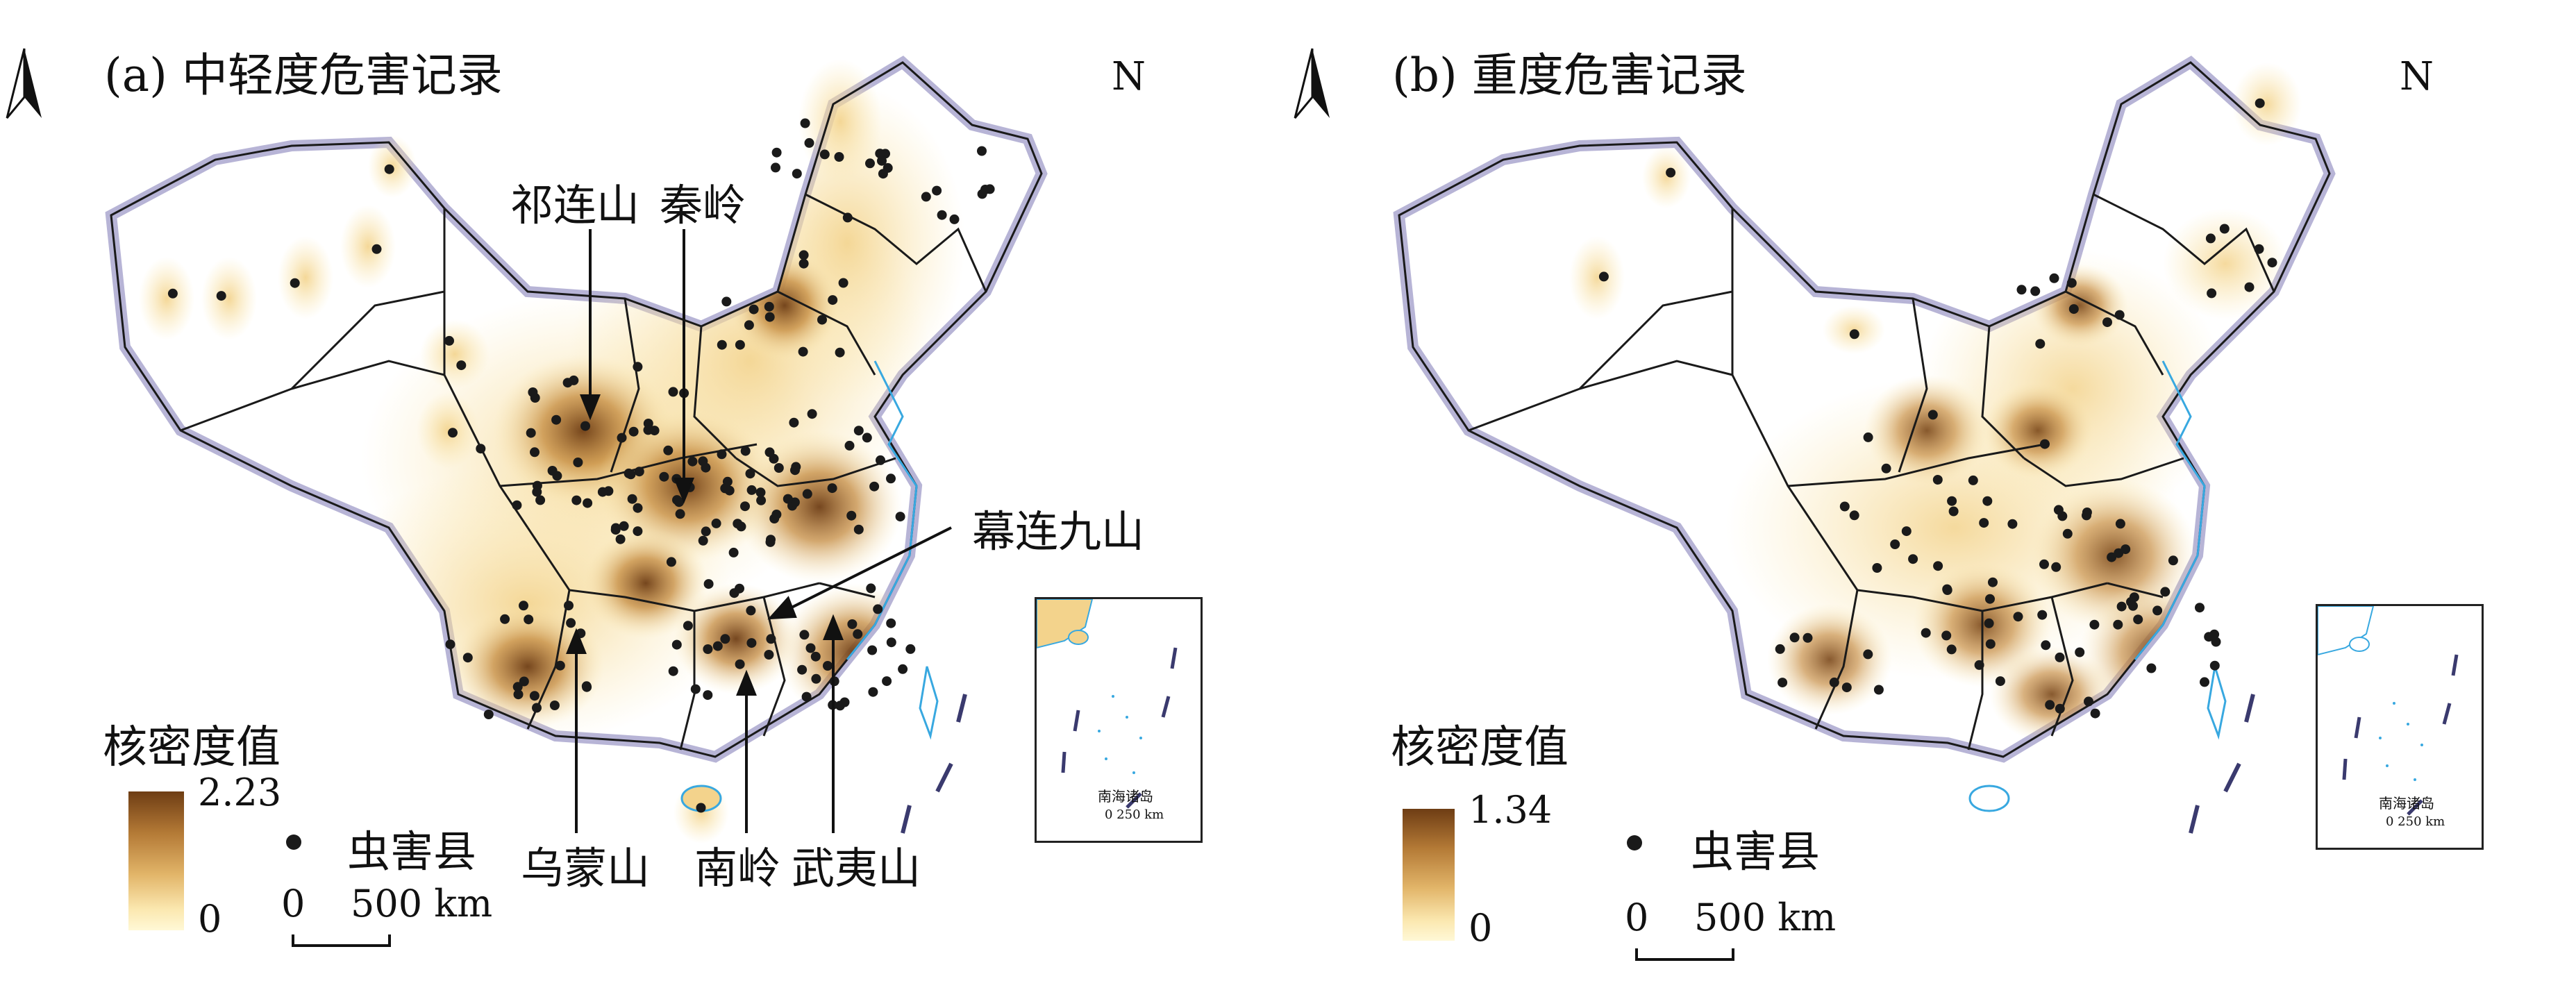  Describe the element at coordinates (1634, 842) in the screenshot. I see `point-symbol-icon` at that location.